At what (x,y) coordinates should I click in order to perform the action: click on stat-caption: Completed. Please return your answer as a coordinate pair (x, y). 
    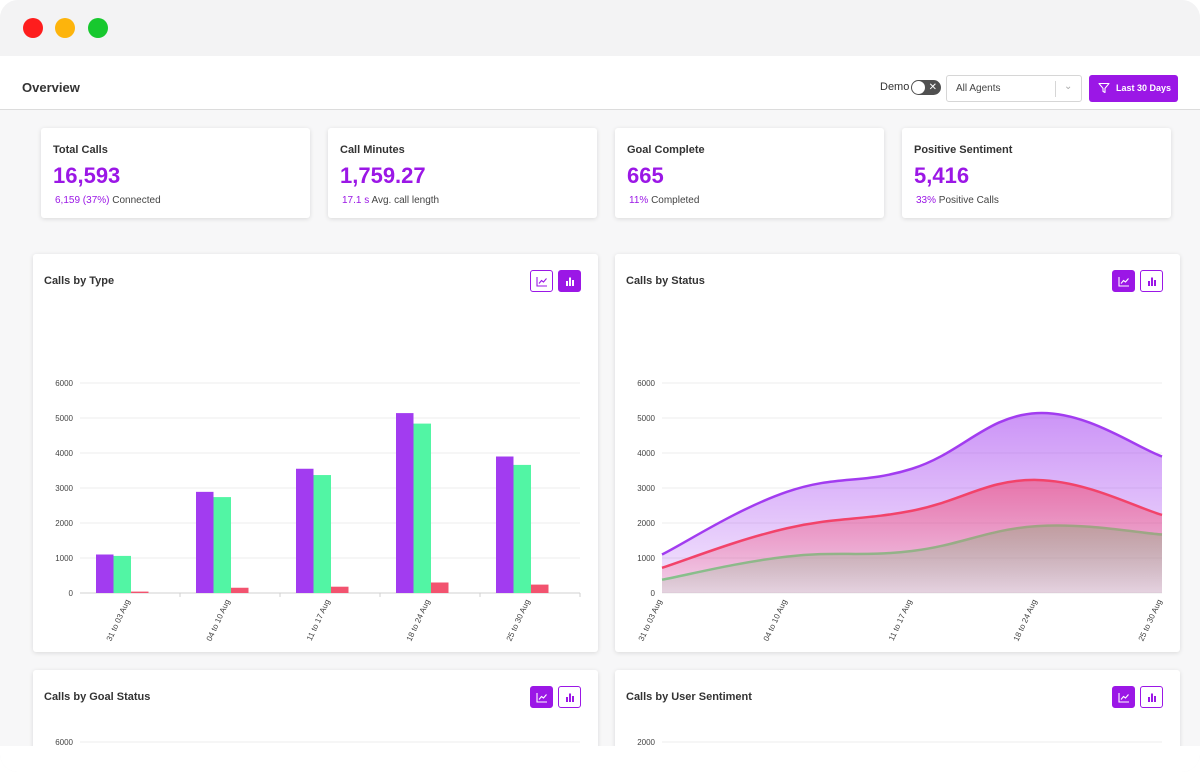
    Looking at the image, I should click on (675, 200).